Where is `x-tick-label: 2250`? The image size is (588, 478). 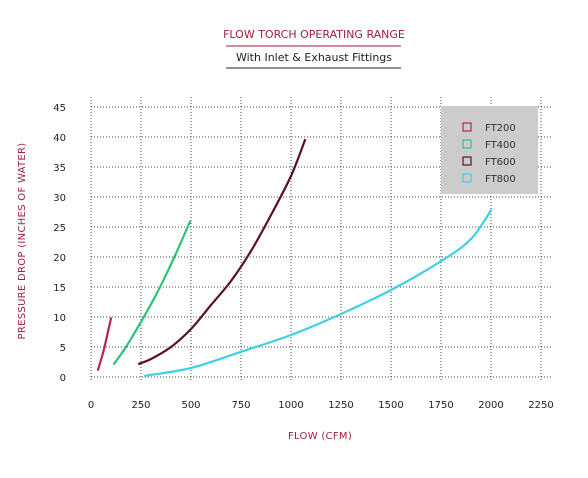 x-tick-label: 2250 is located at coordinates (540, 405).